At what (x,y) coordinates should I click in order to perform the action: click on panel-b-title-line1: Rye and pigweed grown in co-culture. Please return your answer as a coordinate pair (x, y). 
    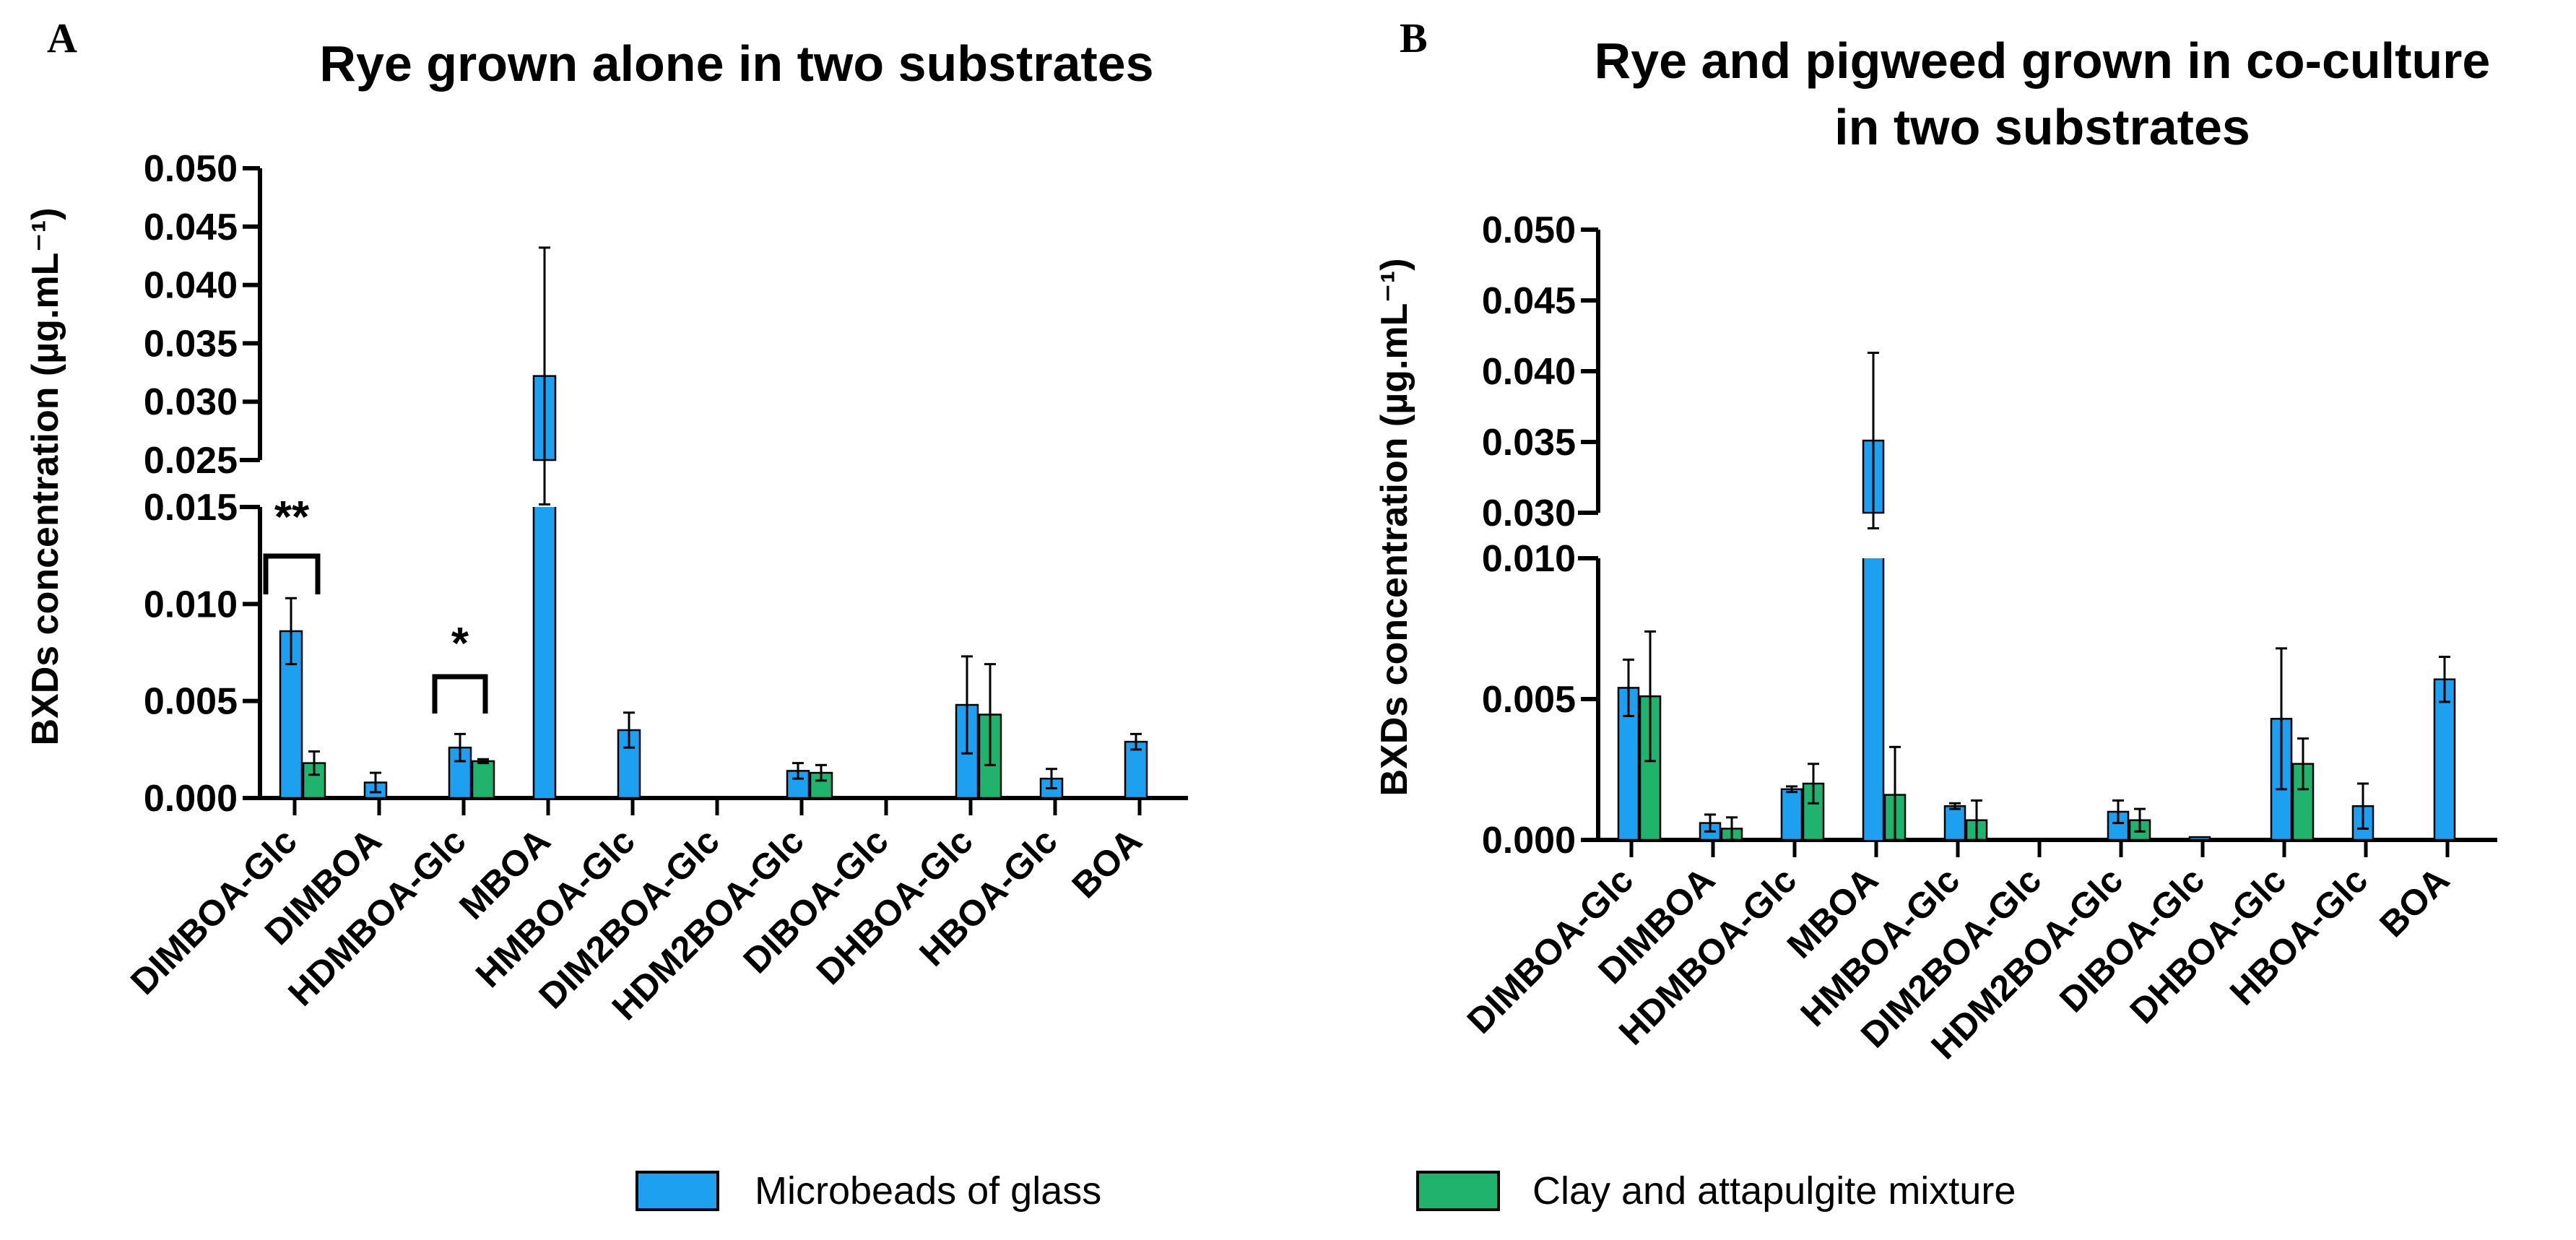
    Looking at the image, I should click on (2043, 61).